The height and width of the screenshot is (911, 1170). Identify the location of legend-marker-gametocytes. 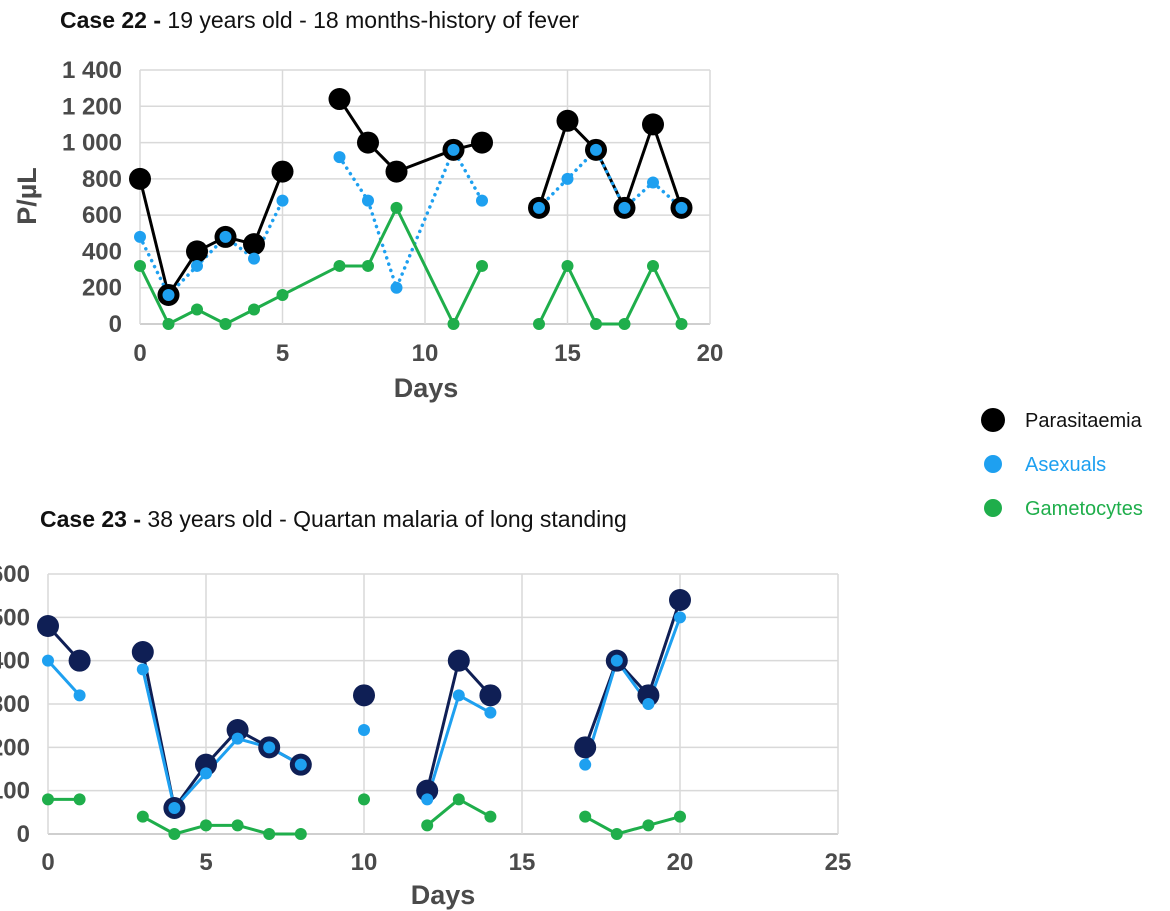
(993, 508).